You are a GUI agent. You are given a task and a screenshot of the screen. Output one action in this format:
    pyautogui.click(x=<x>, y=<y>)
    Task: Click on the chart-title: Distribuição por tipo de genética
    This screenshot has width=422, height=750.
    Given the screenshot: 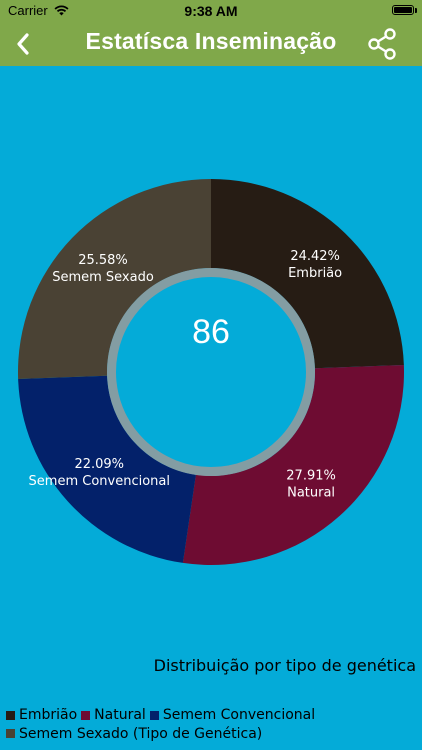 What is the action you would take?
    pyautogui.click(x=284, y=665)
    